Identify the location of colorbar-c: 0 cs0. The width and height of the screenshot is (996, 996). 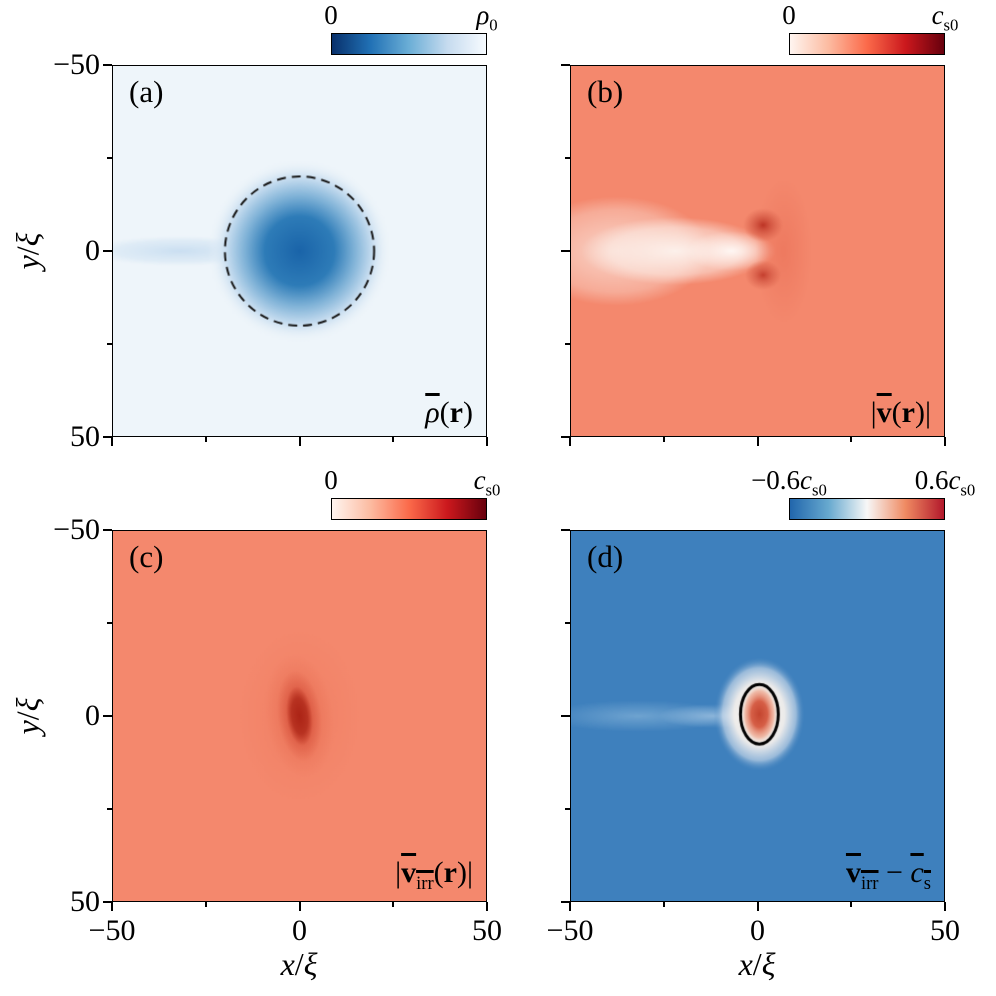
(412, 492).